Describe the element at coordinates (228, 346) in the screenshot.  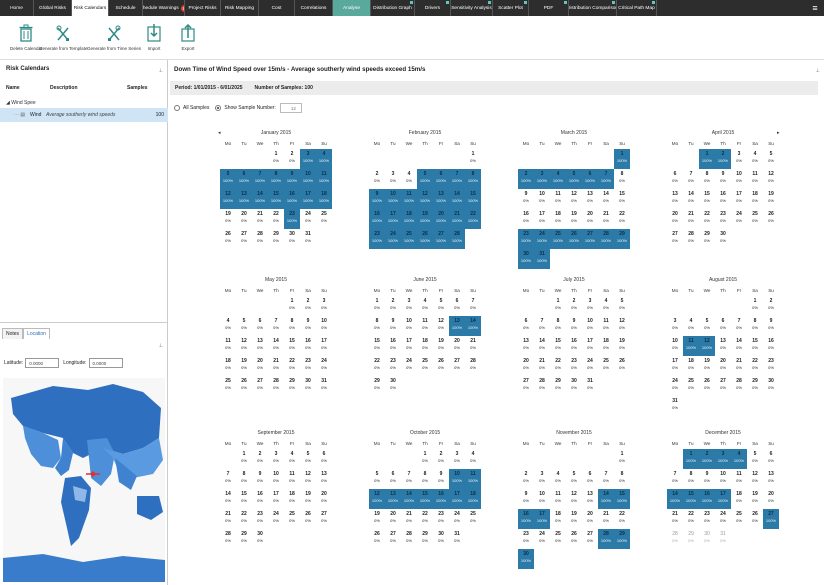
I see `calendar-day: 11 0%` at that location.